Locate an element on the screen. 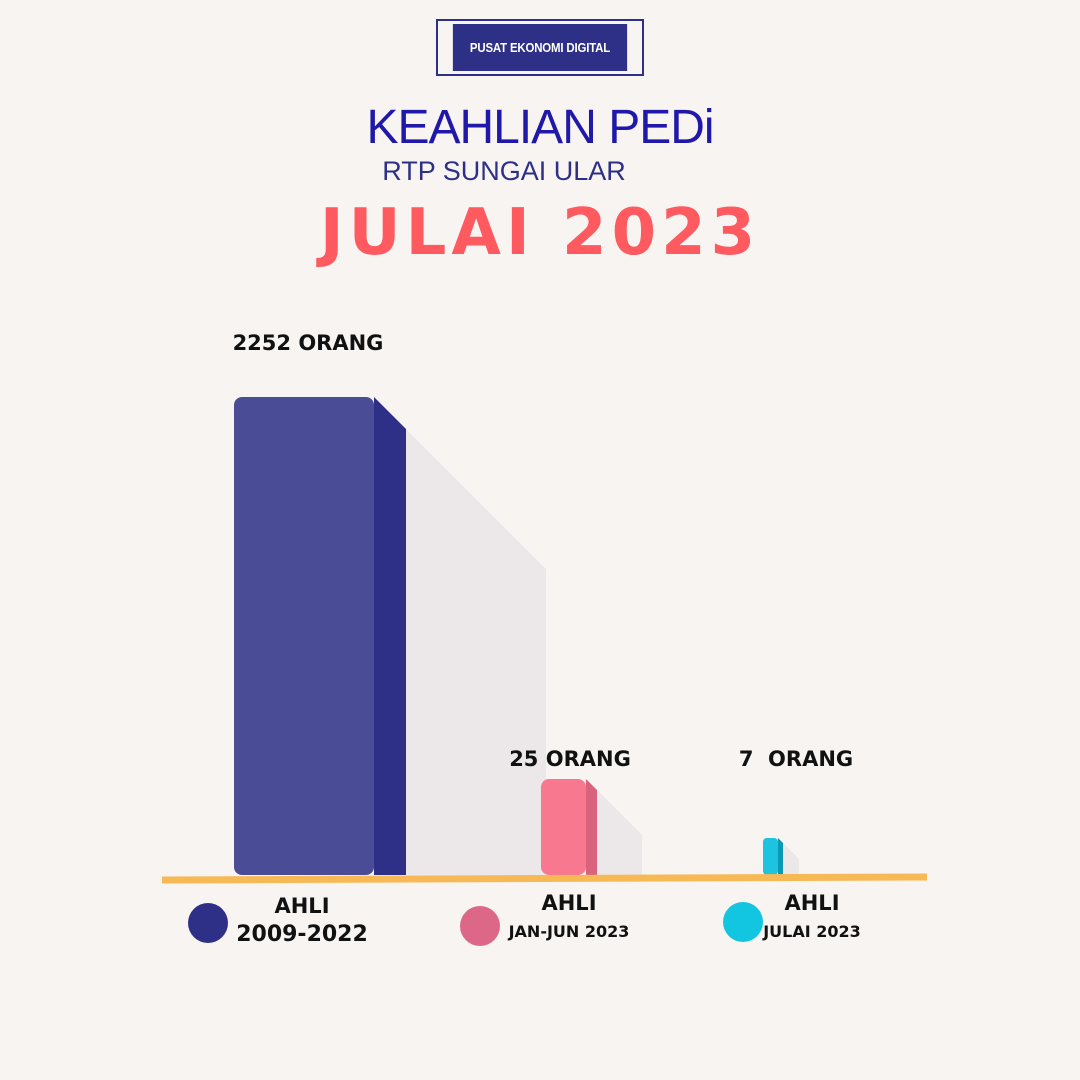  chart-headline: JULAI 2023 is located at coordinates (540, 233).